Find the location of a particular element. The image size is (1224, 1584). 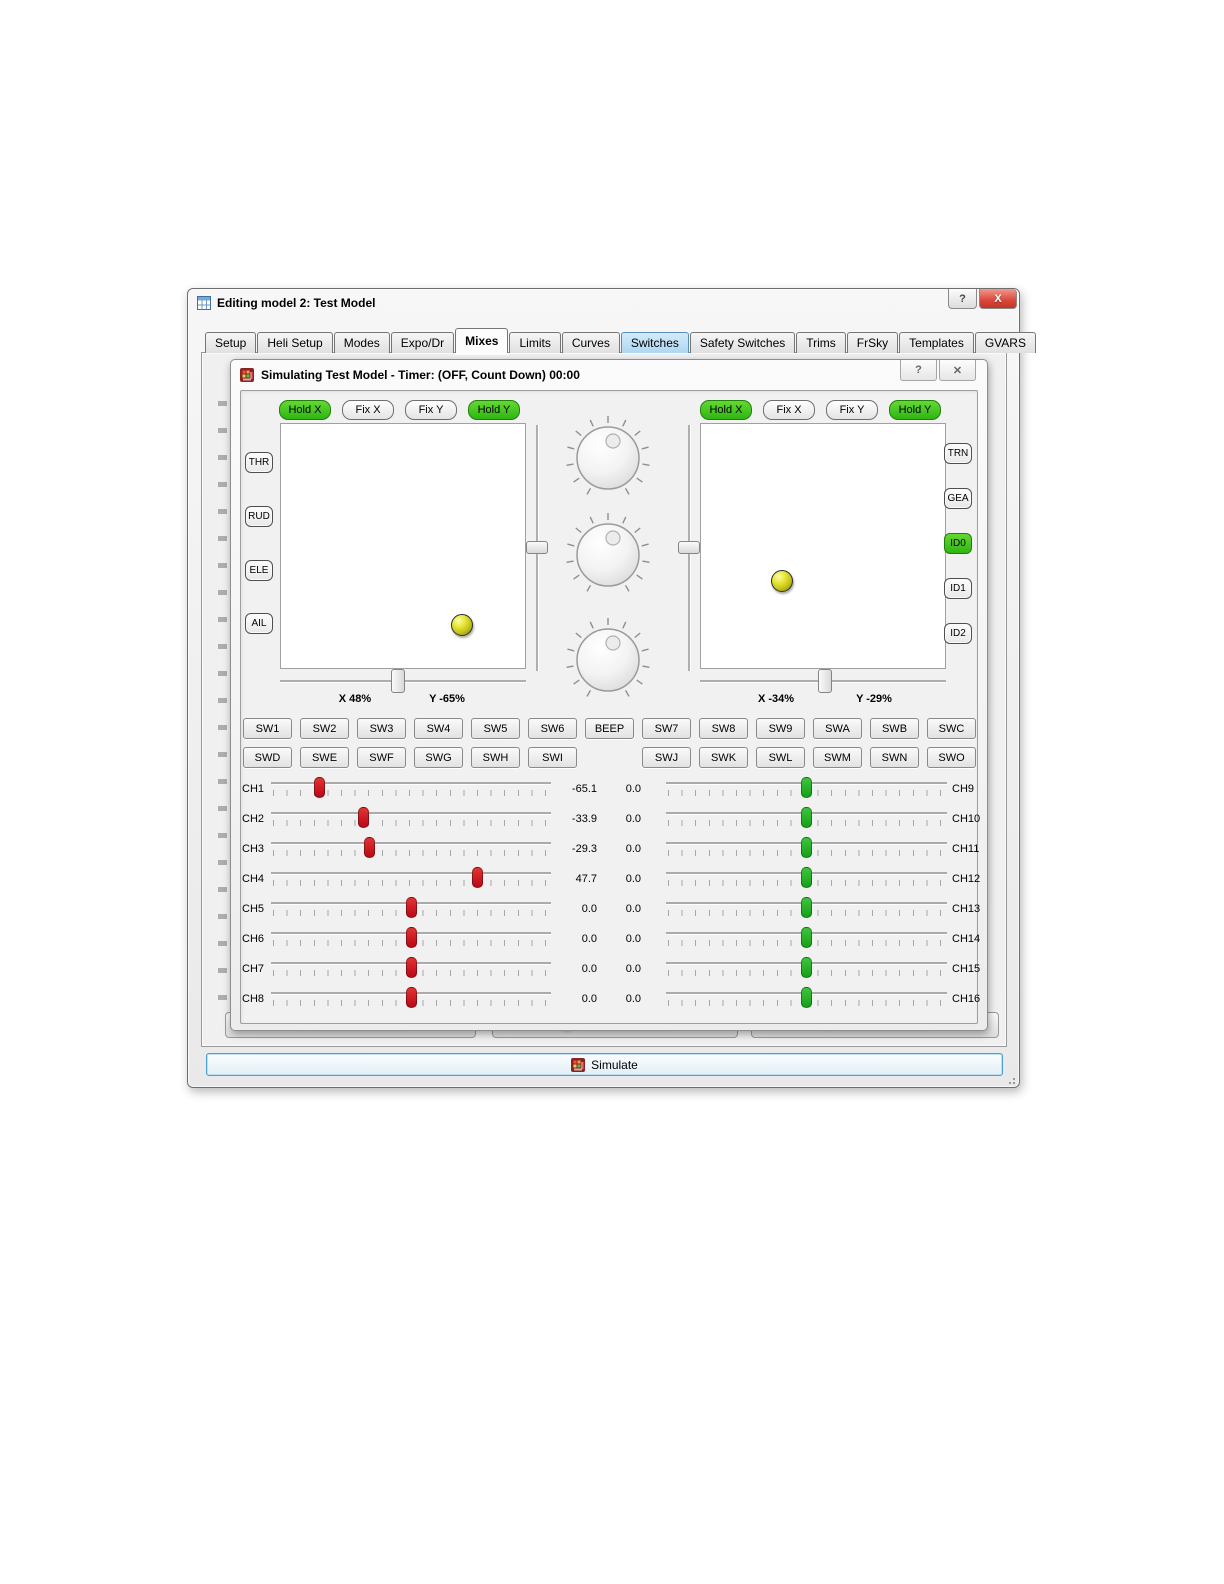

model-tab: Limits is located at coordinates (535, 342).